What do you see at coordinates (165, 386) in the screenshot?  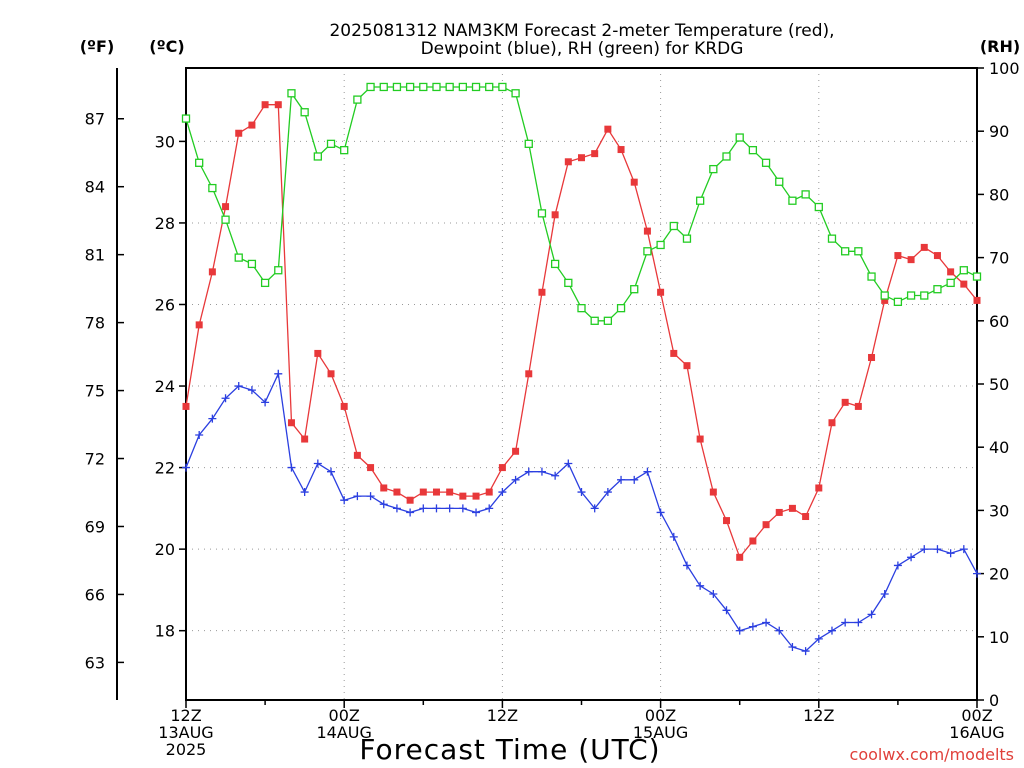 I see `celsius-tick-label: 24` at bounding box center [165, 386].